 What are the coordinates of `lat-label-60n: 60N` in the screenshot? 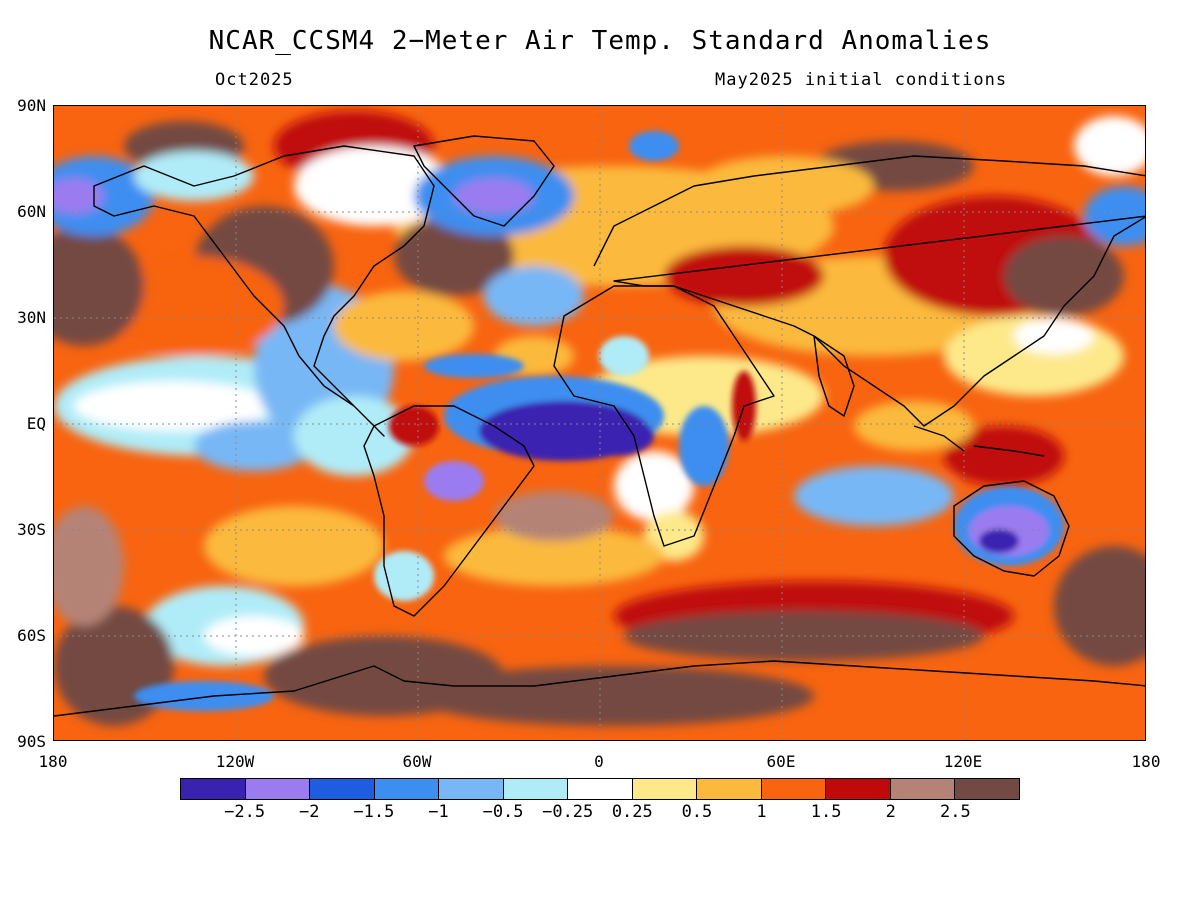 It's located at (31, 211).